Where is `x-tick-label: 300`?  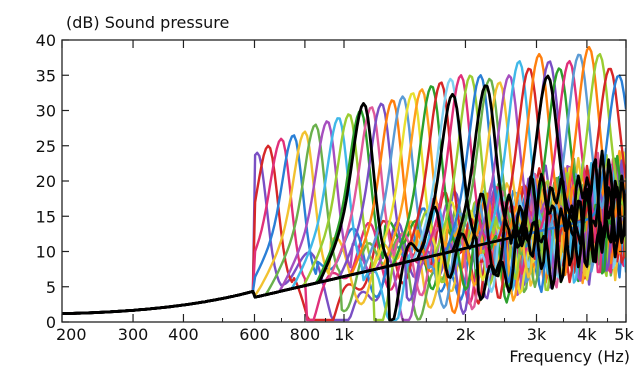
x-tick-label: 300 is located at coordinates (133, 334).